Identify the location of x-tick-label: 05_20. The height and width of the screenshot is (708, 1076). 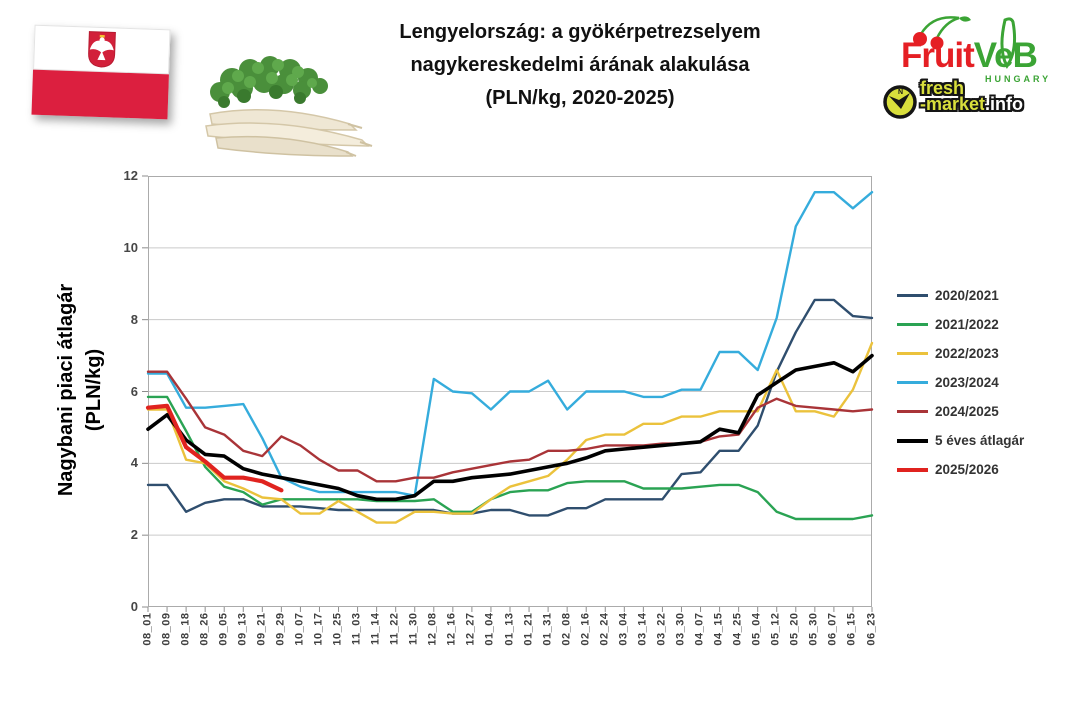
(794, 629).